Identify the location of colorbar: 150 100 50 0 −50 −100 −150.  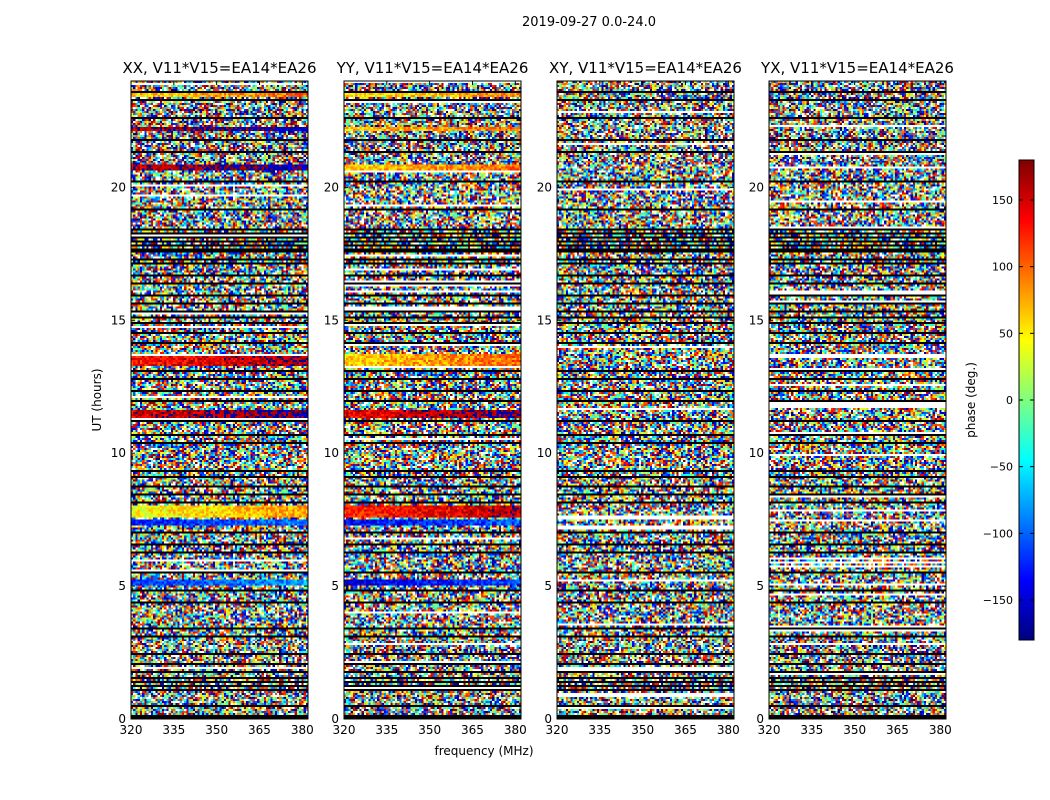
(1009, 400).